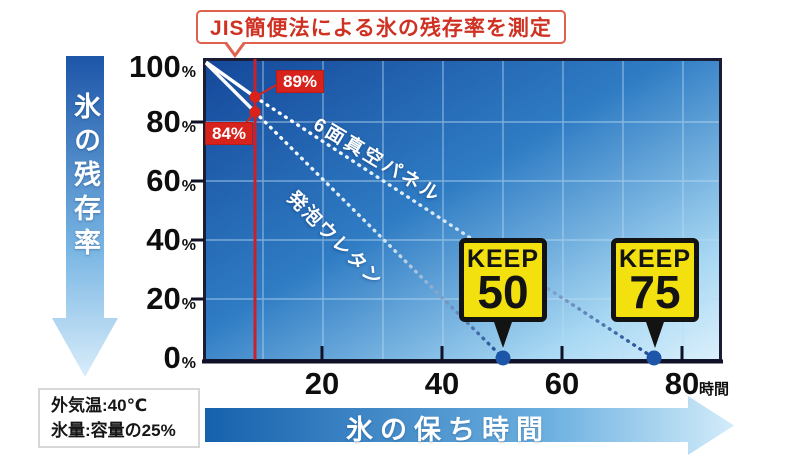  Describe the element at coordinates (171, 239) in the screenshot. I see `y-tick-40: 40%` at that location.